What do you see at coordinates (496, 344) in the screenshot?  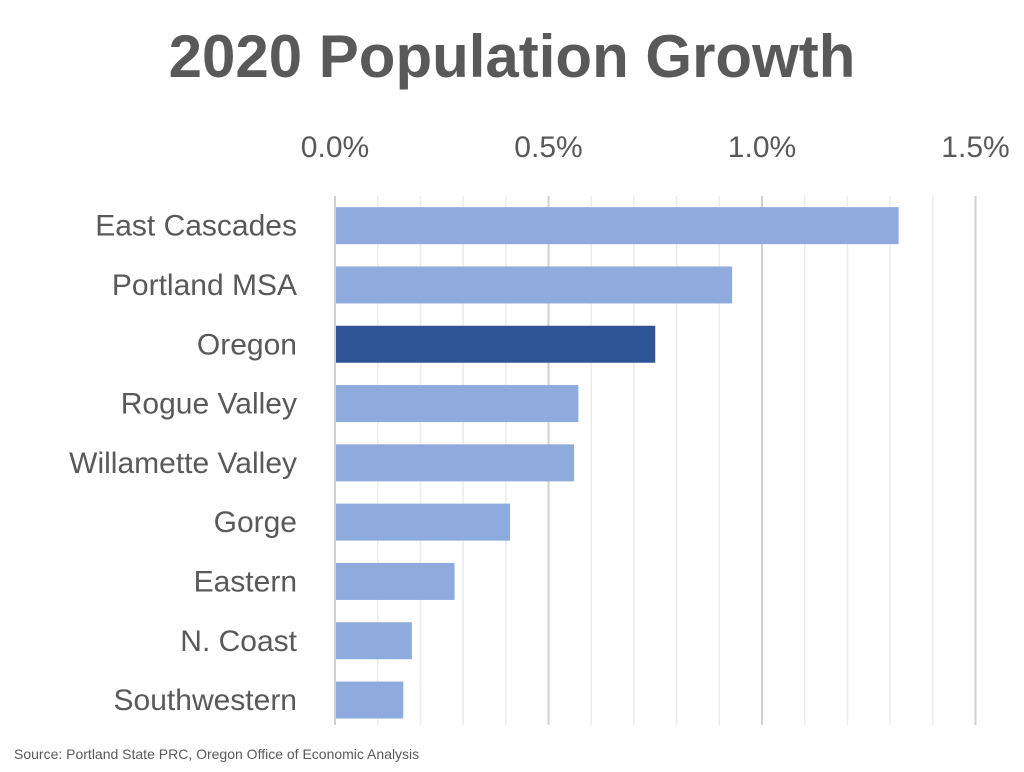 I see `bar-oregon` at bounding box center [496, 344].